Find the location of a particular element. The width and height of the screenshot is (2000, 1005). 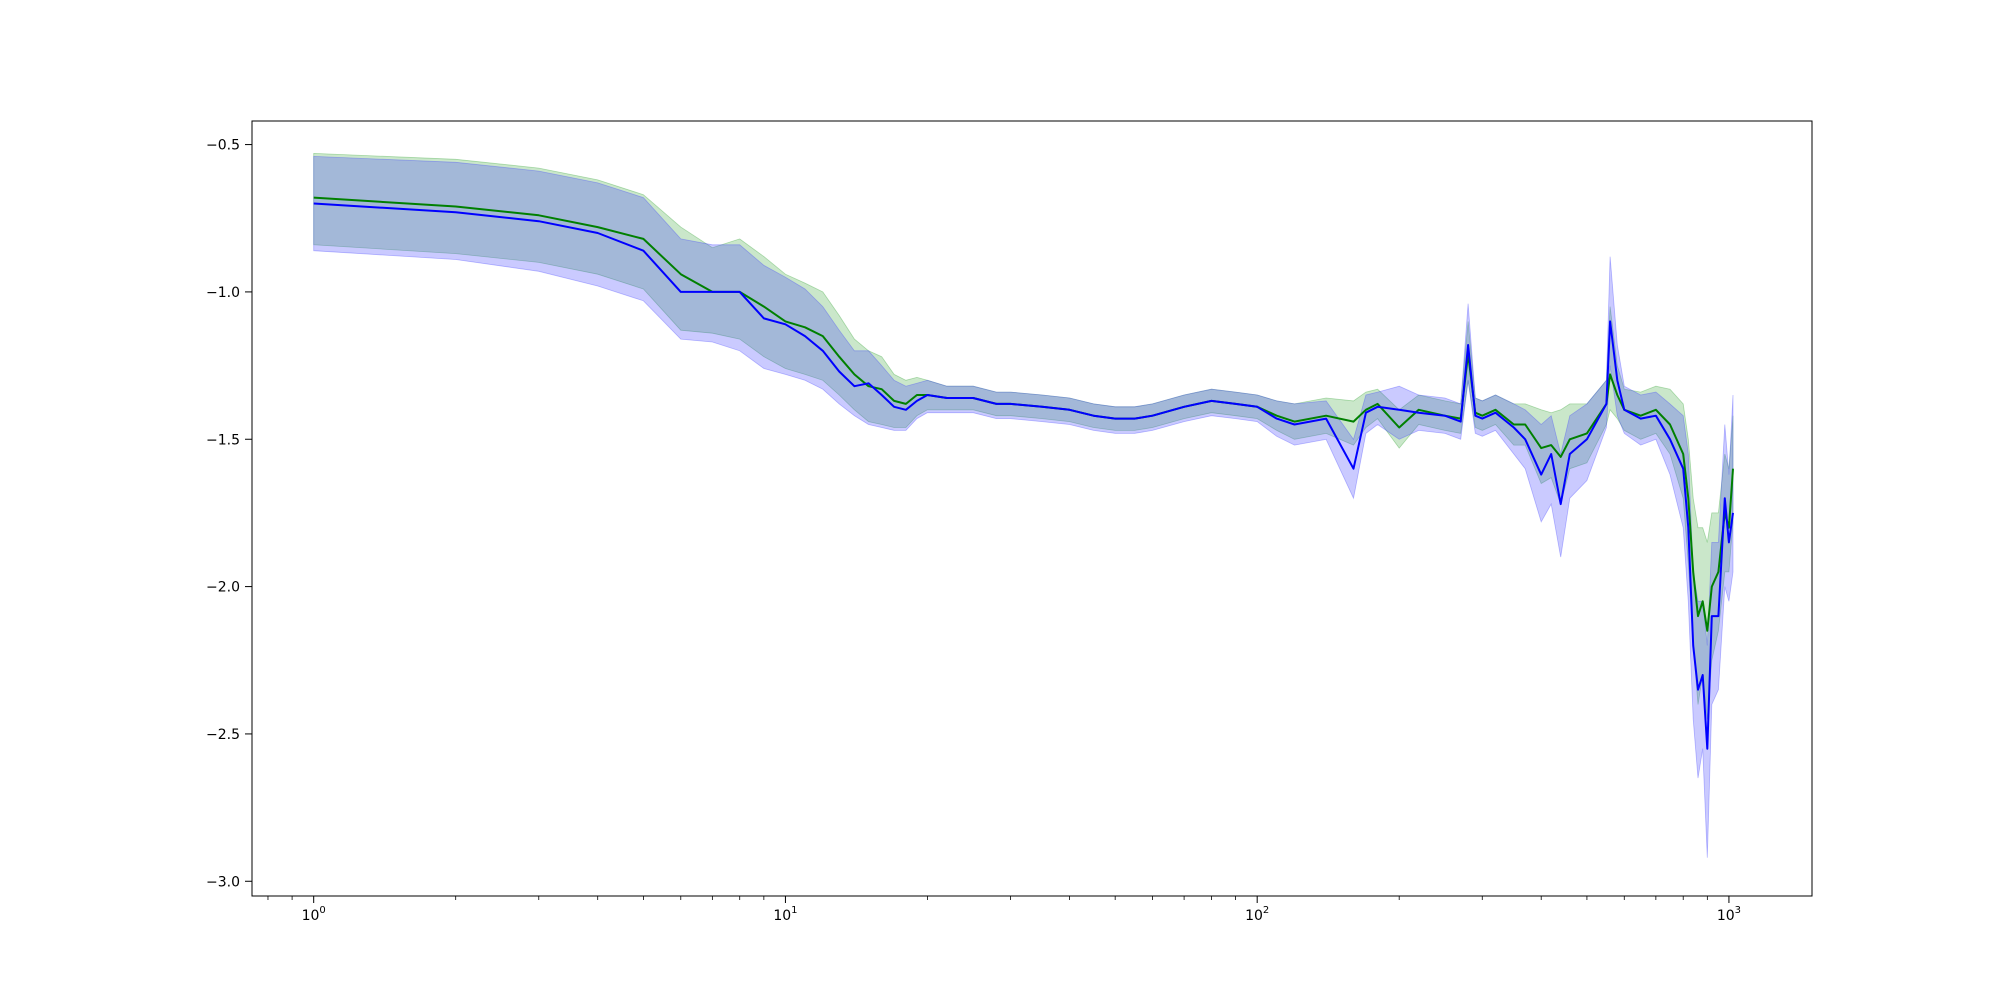

x-tick-label: 10⁰ is located at coordinates (314, 914).